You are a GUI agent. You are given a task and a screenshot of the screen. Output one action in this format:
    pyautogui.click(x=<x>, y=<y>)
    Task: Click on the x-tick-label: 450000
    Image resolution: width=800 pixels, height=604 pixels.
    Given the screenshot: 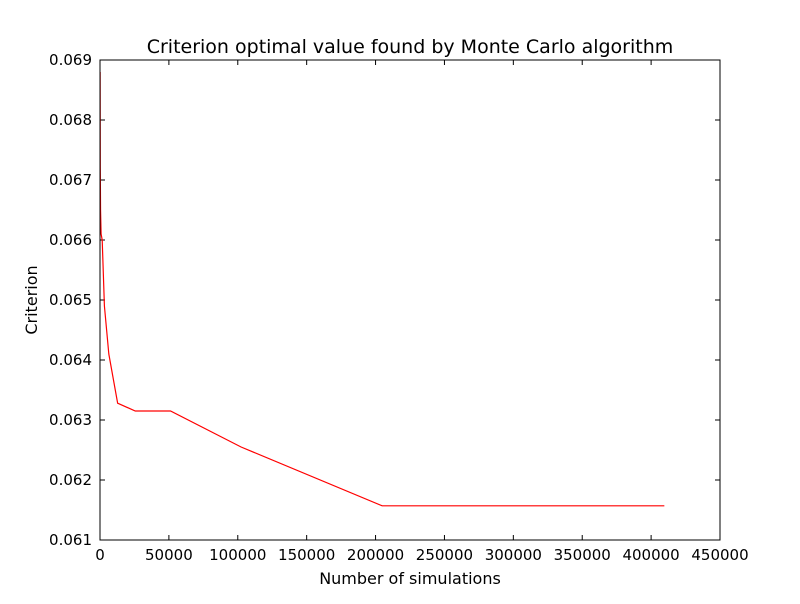 What is the action you would take?
    pyautogui.click(x=719, y=555)
    